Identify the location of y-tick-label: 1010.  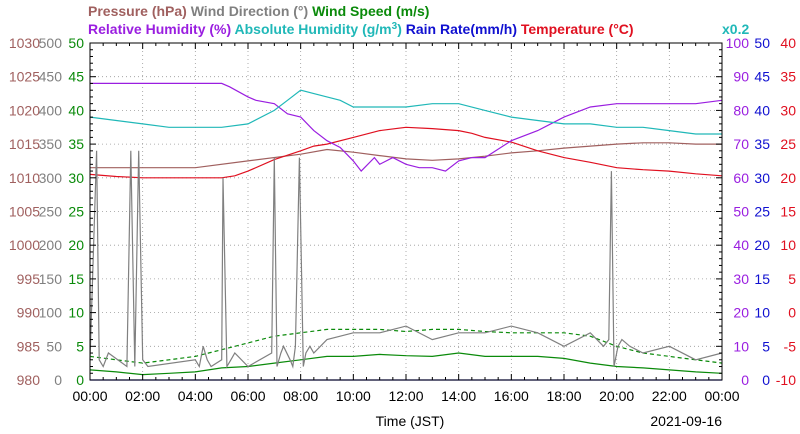
(24, 178).